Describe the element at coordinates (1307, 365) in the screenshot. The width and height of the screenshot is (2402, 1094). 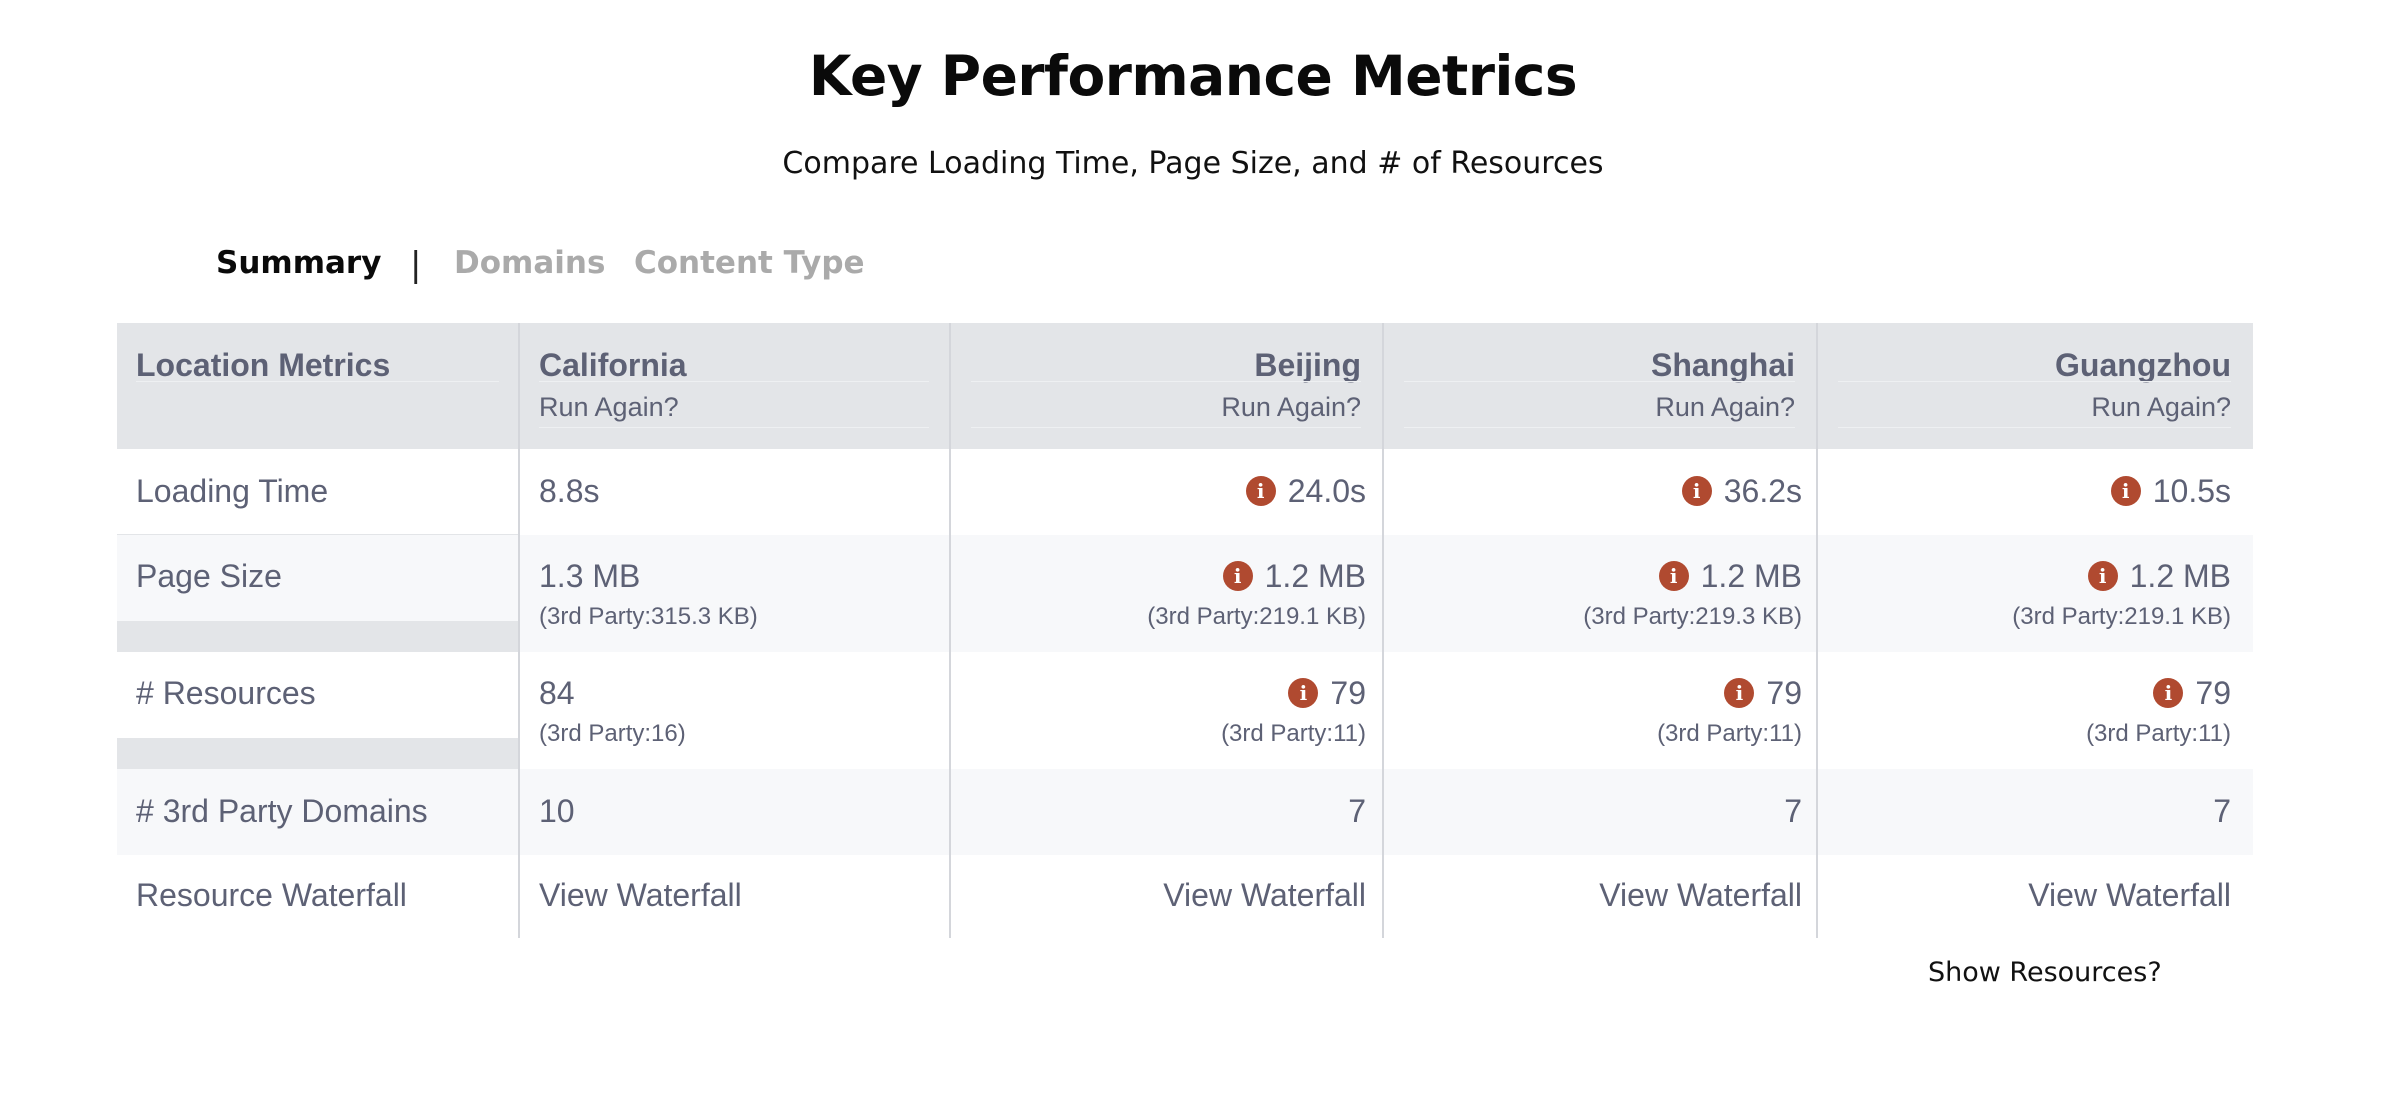
I see `location-name: Beijing` at that location.